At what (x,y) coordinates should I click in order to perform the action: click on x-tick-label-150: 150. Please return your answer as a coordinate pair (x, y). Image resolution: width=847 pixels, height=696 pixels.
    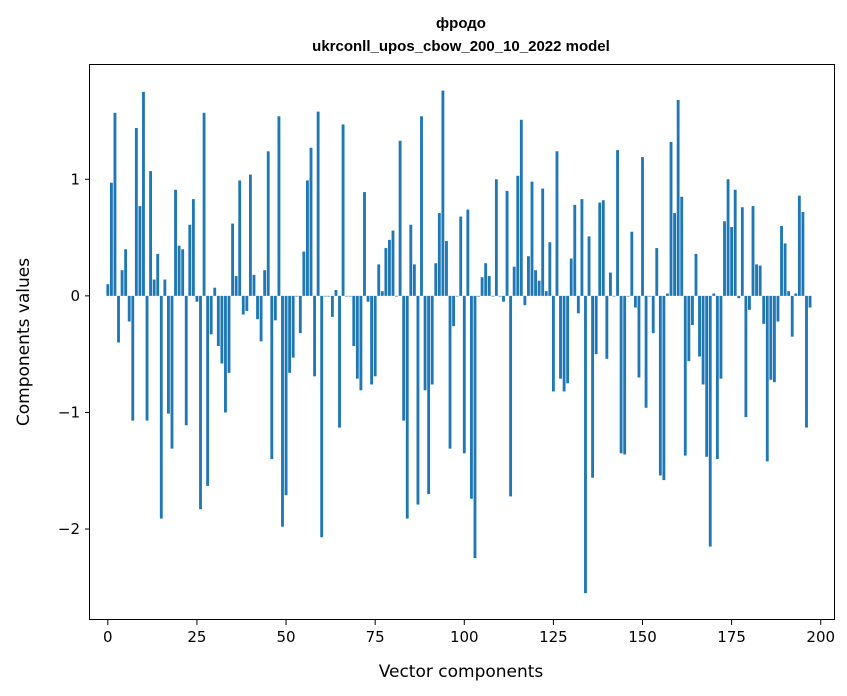
    Looking at the image, I should click on (642, 637).